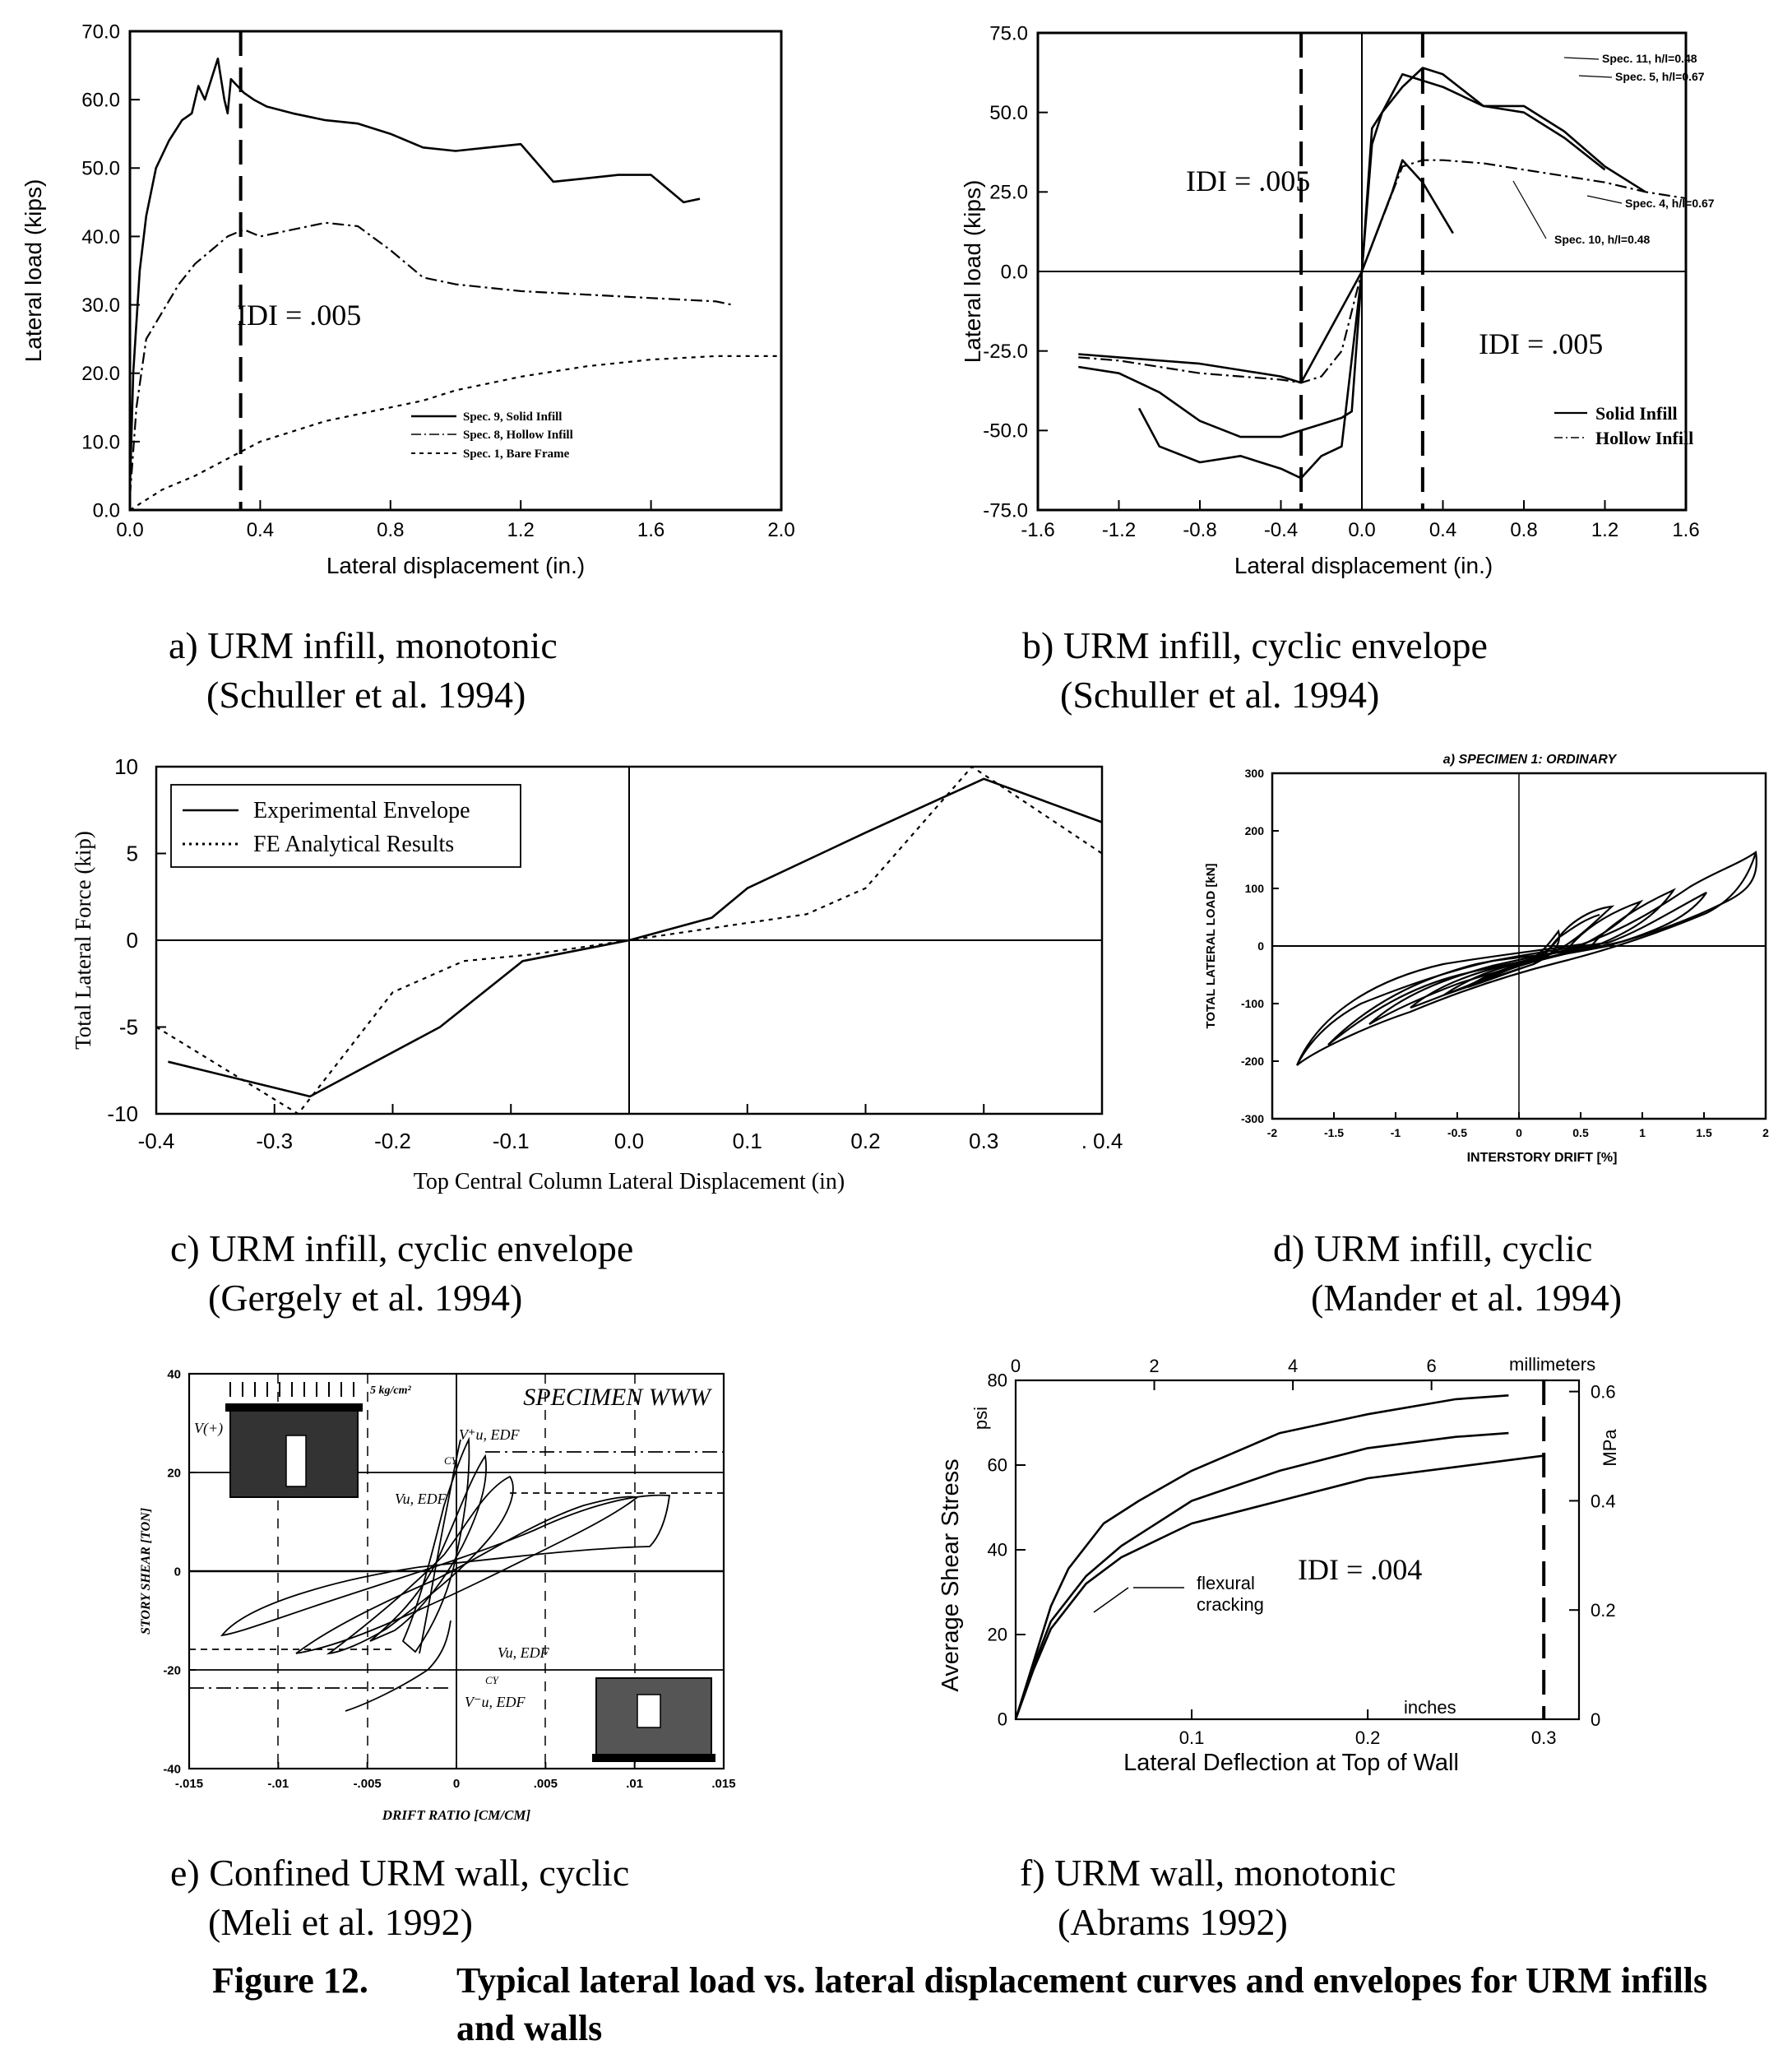 The height and width of the screenshot is (2059, 1792). What do you see at coordinates (1396, 1132) in the screenshot?
I see `xtick-label: -1` at bounding box center [1396, 1132].